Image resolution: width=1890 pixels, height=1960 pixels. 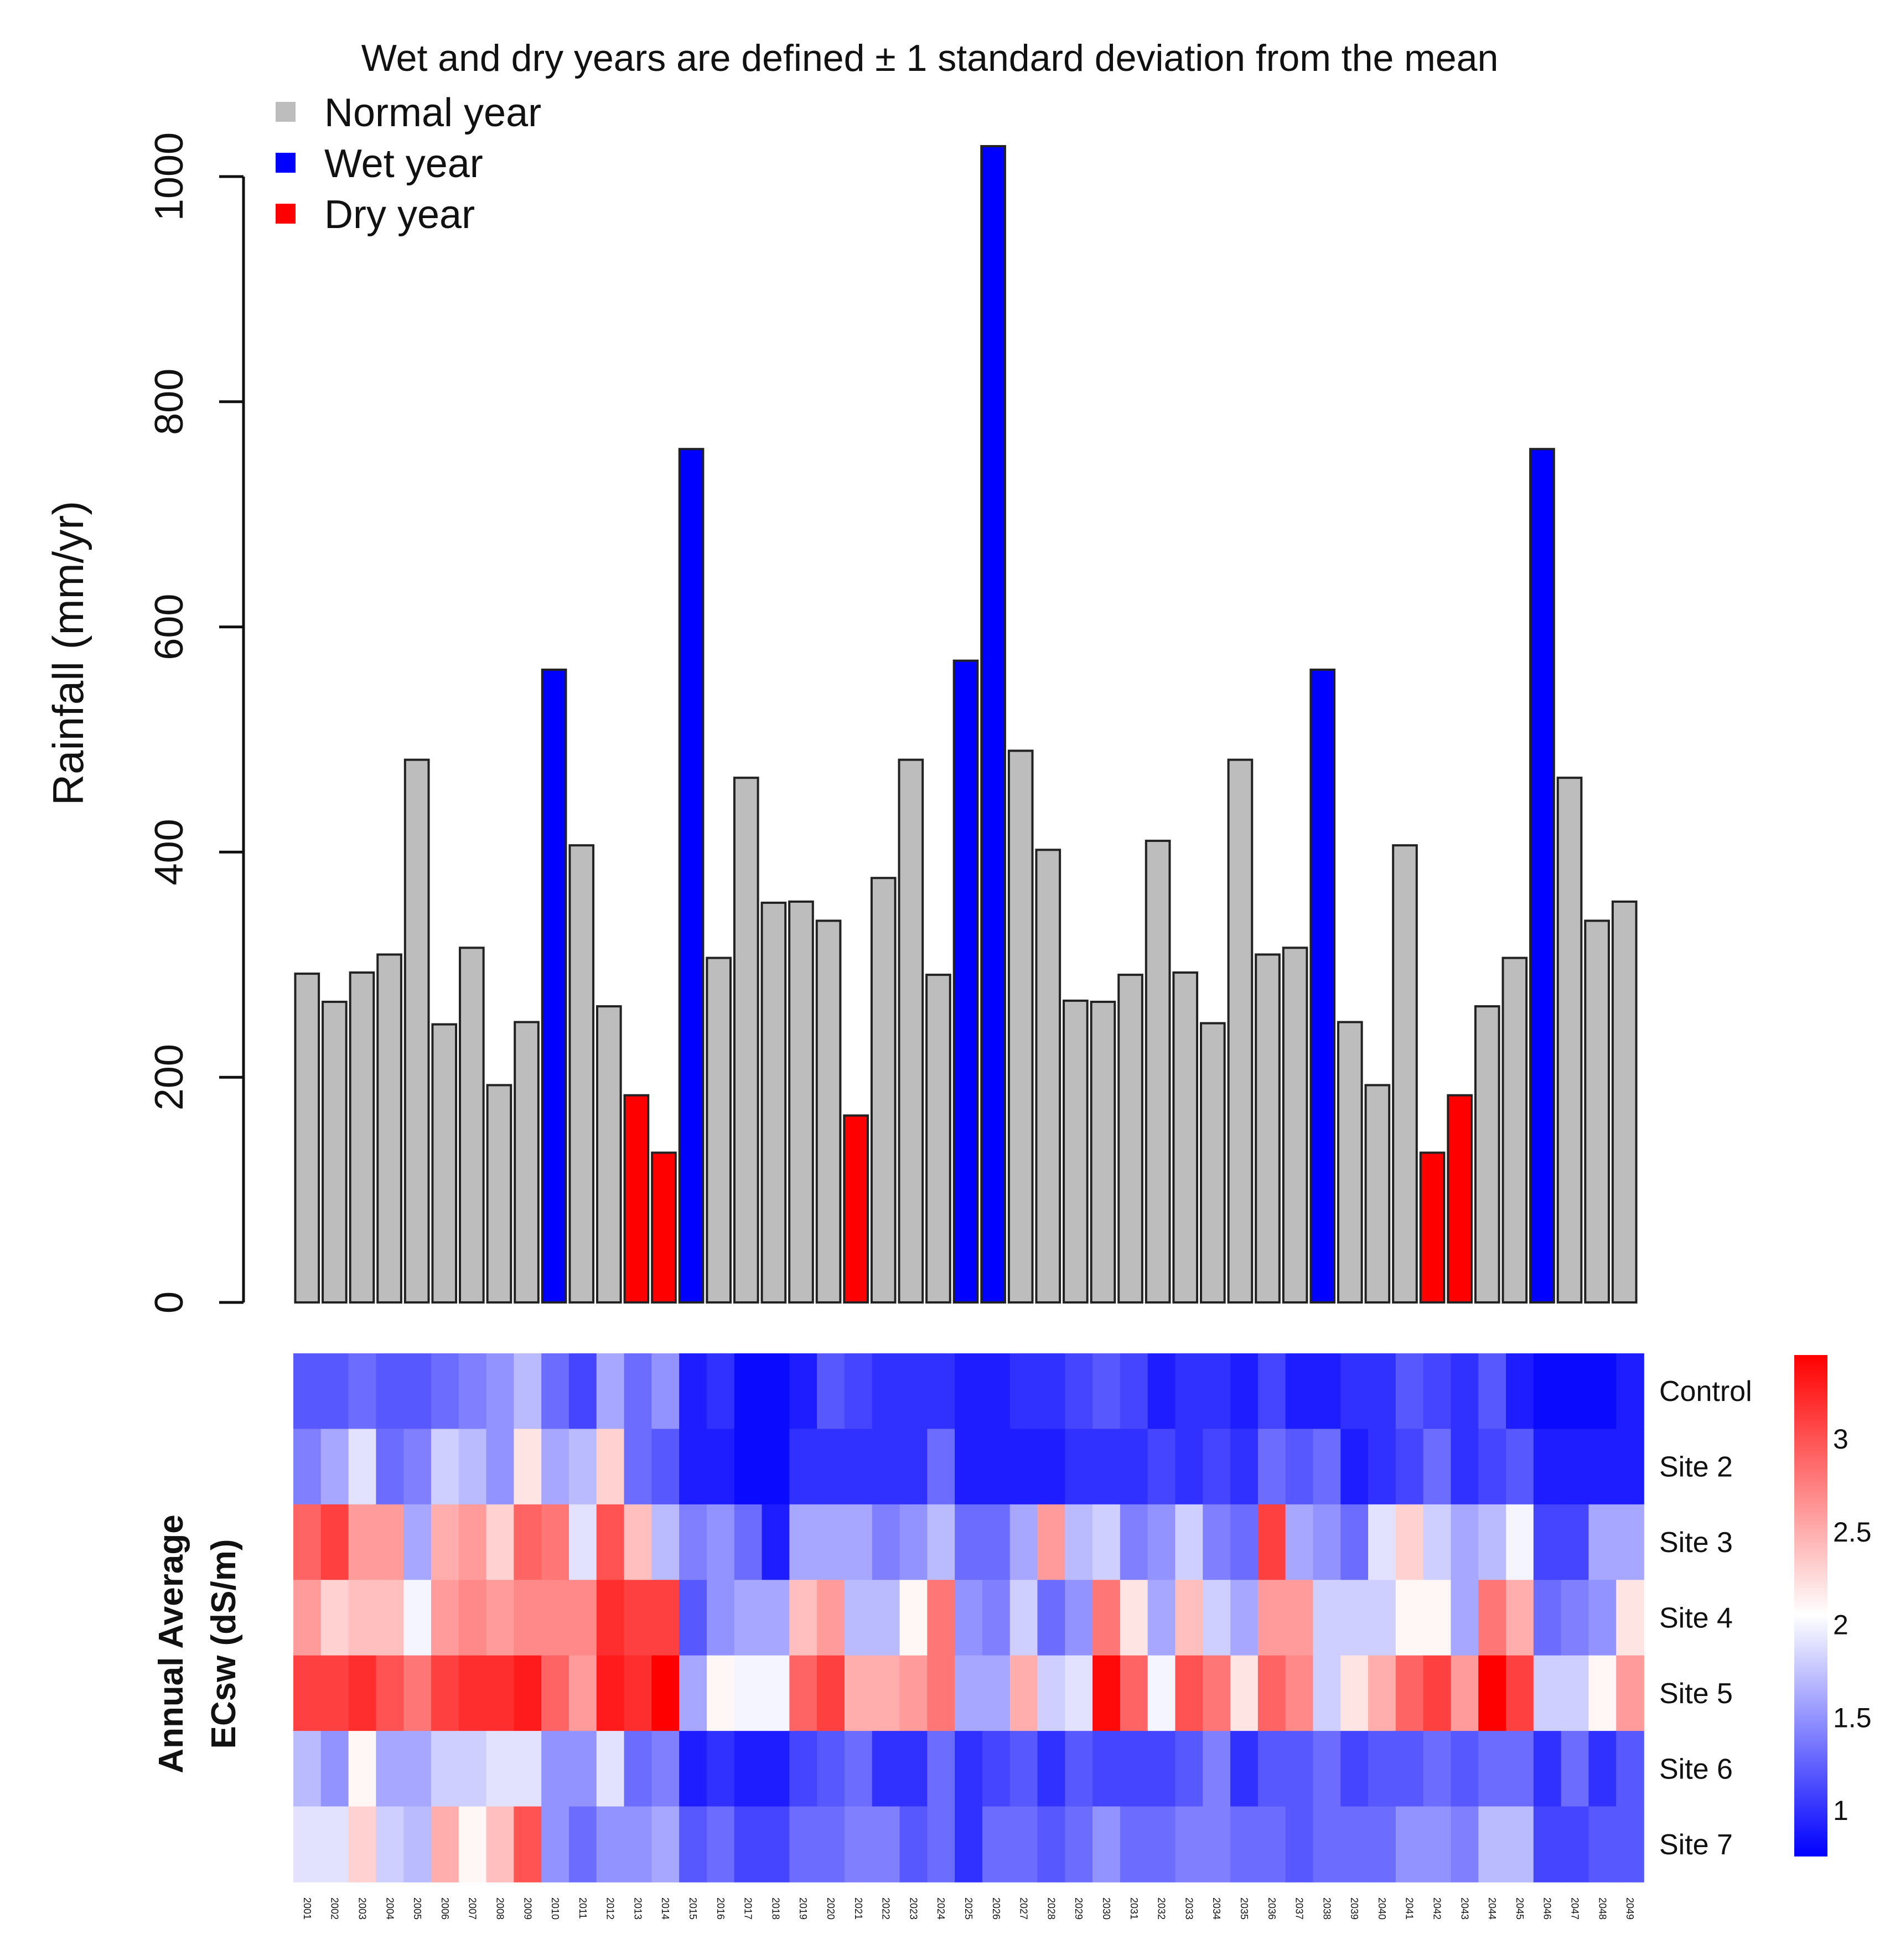 What do you see at coordinates (1465, 1769) in the screenshot?
I see `heatmap-cell-site-6-2043` at bounding box center [1465, 1769].